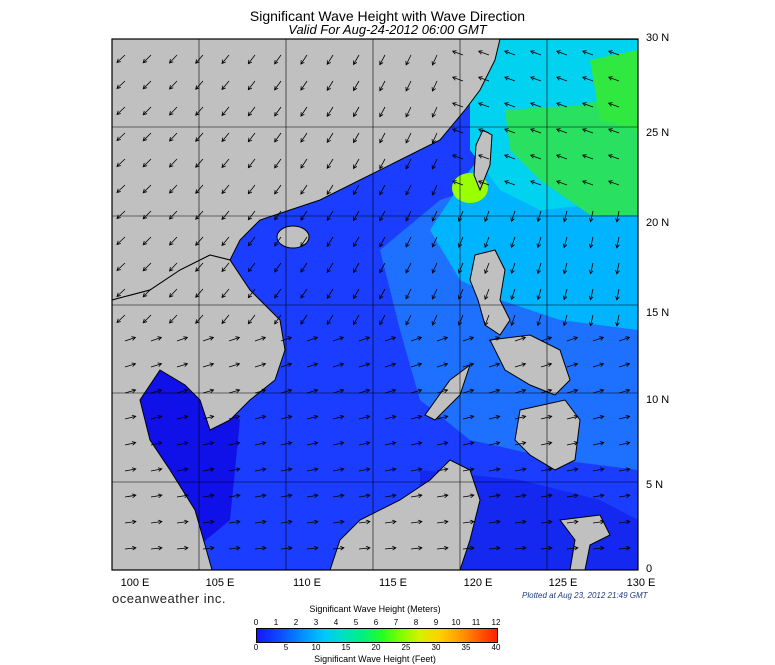  What do you see at coordinates (658, 133) in the screenshot?
I see `lat-label-25n: 25 N` at bounding box center [658, 133].